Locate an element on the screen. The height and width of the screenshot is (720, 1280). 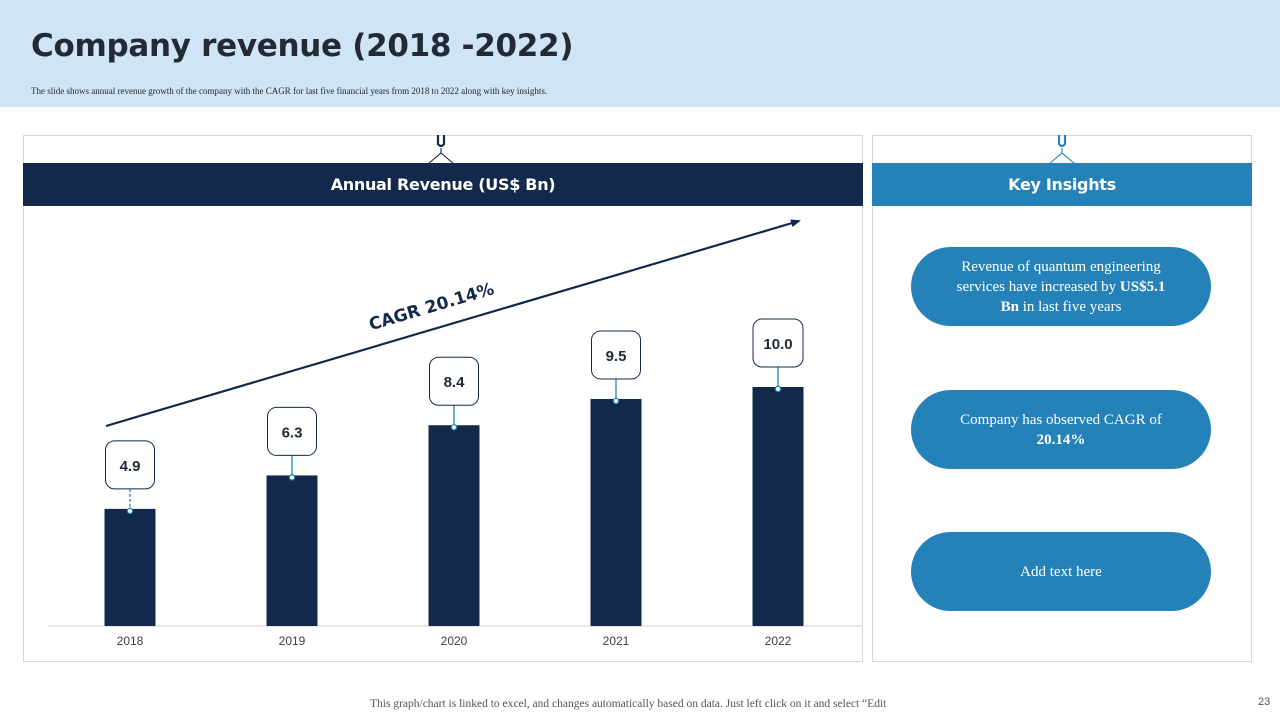
value-label-2022: 10.0 is located at coordinates (777, 344).